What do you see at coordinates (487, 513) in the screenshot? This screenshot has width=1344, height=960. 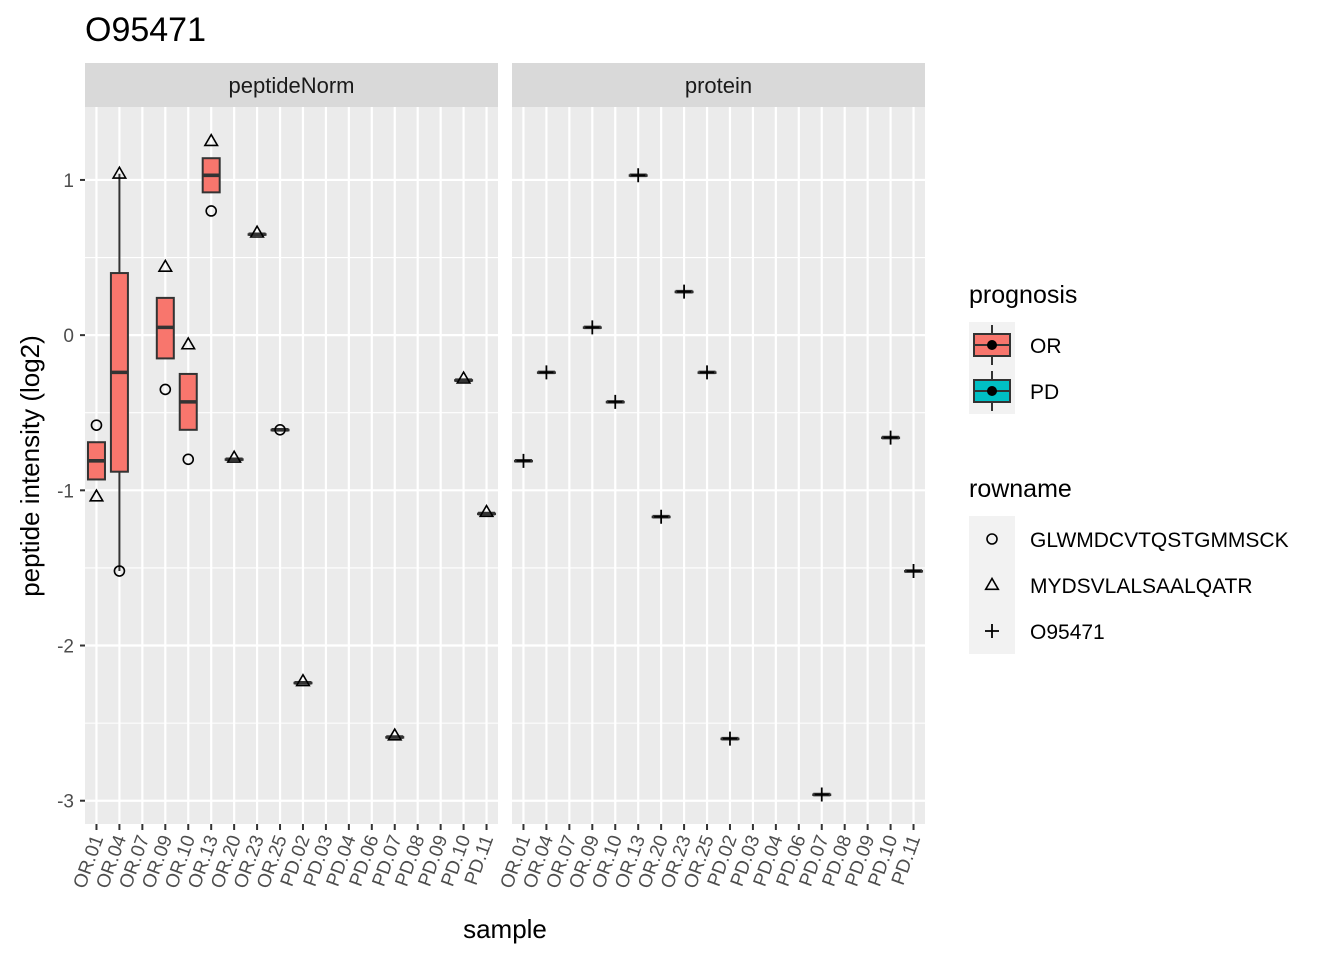 I see `box-PD.11` at bounding box center [487, 513].